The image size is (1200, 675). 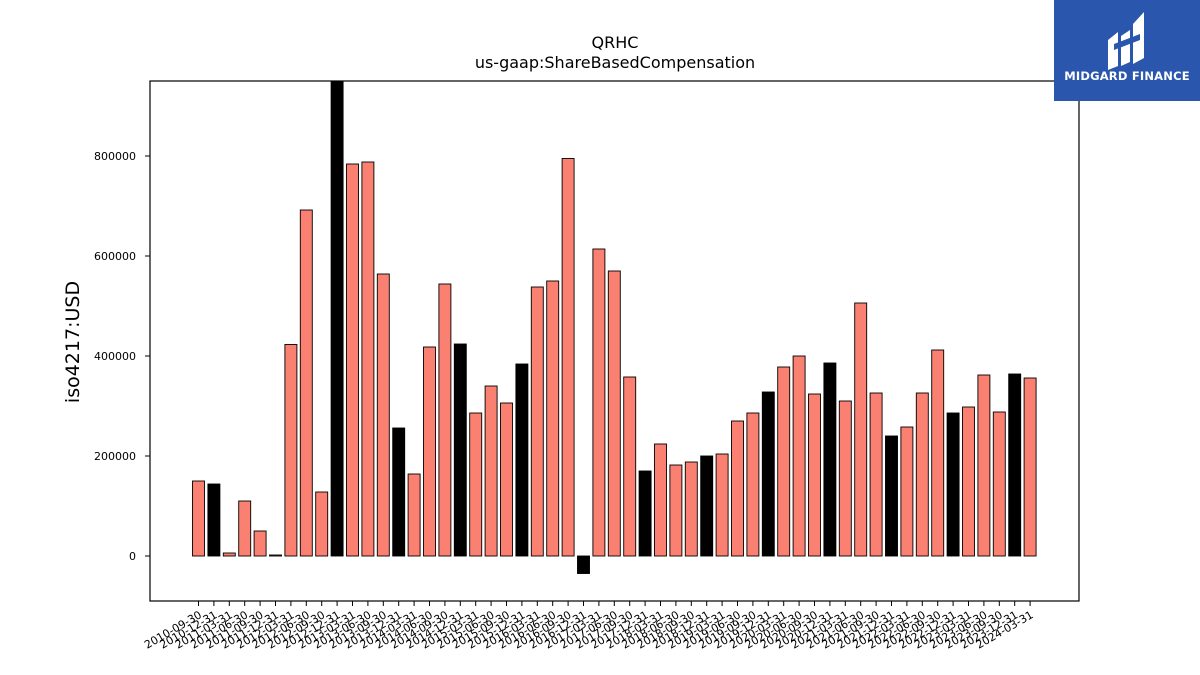 I want to click on logo-text: MIDGARD FINANCE, so click(x=1127, y=76).